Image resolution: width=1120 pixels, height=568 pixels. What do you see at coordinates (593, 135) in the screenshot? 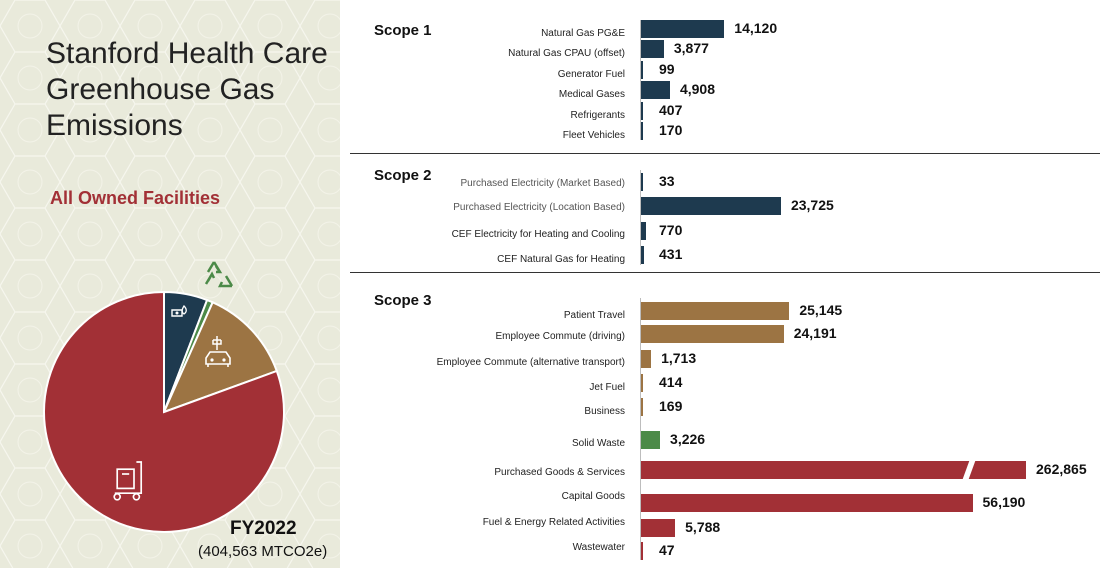
I see `bar-label: Fleet Vehicles` at bounding box center [593, 135].